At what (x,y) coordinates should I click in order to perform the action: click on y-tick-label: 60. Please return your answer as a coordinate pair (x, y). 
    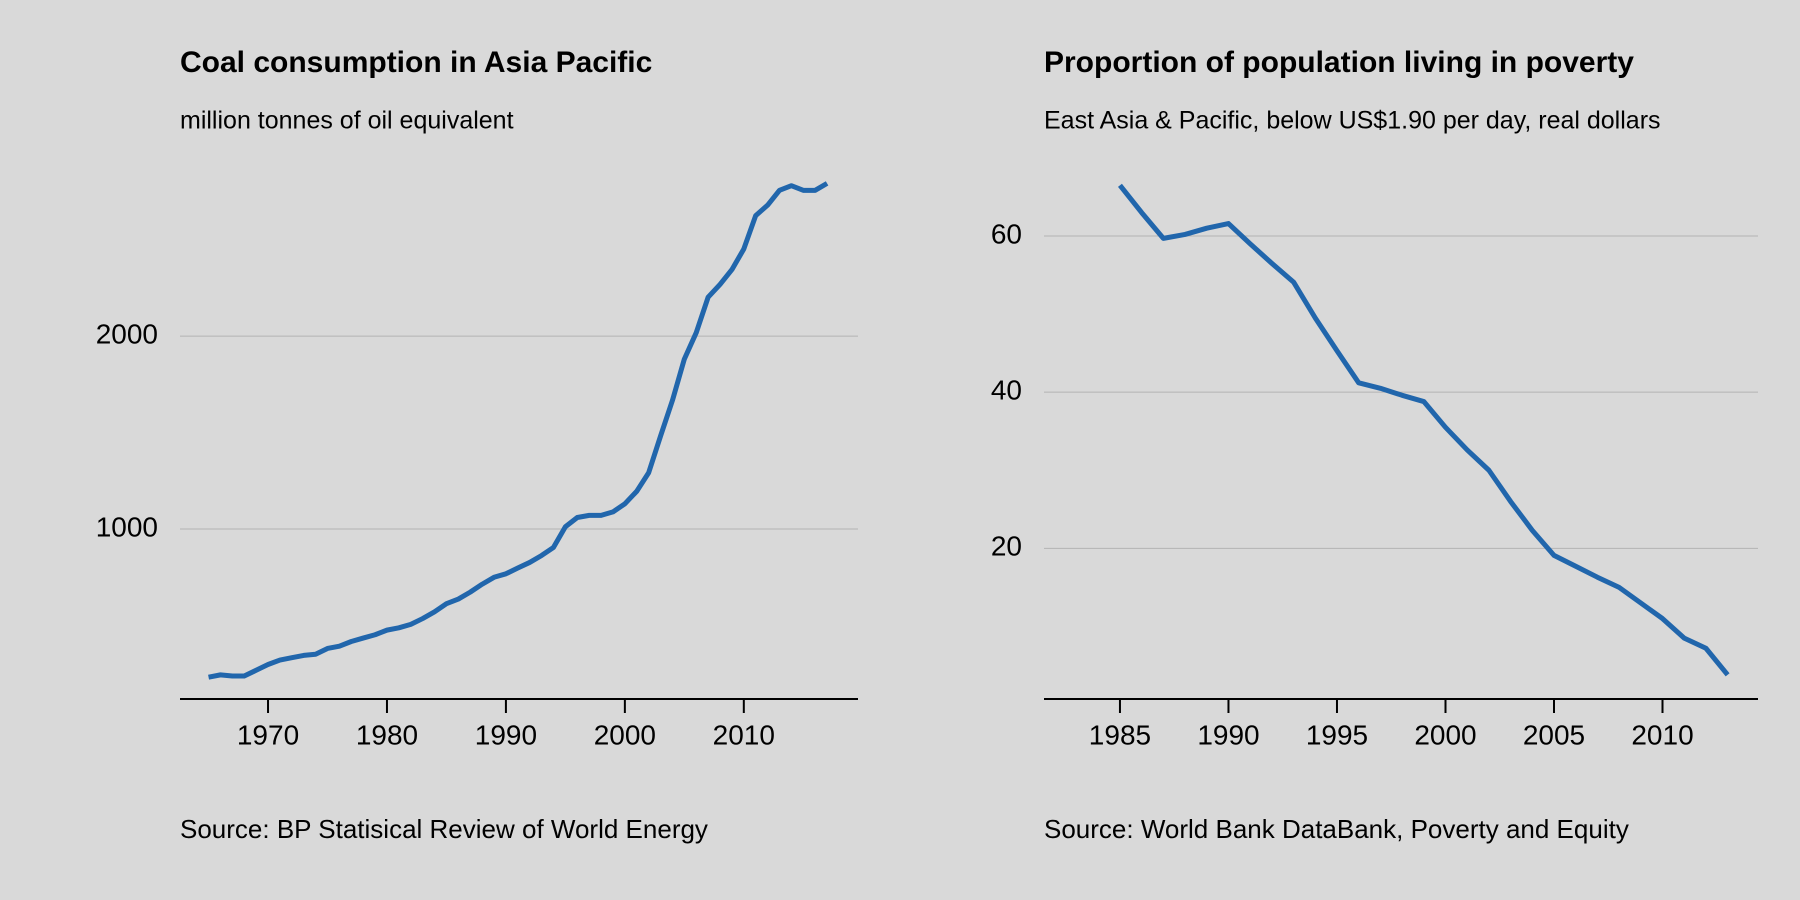
    Looking at the image, I should click on (1006, 233).